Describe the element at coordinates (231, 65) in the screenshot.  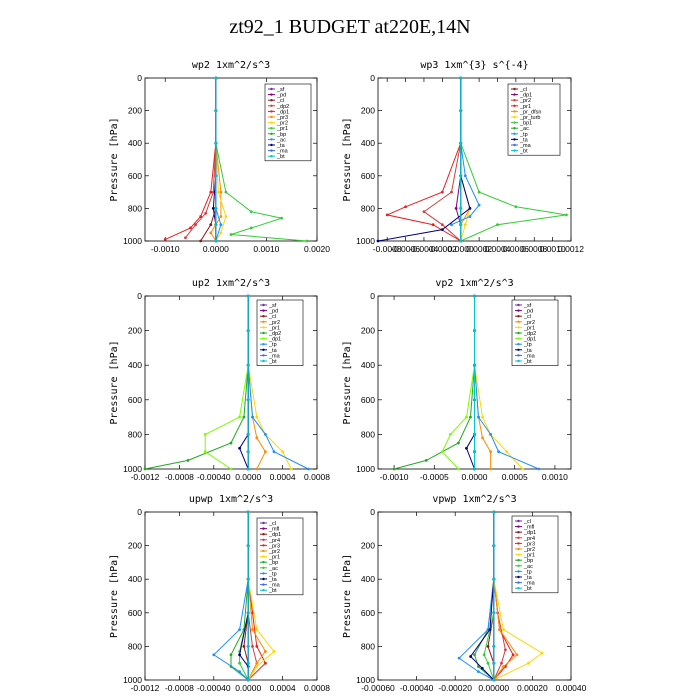
I see `panel-title: wp2 1xm^2/s^3` at that location.